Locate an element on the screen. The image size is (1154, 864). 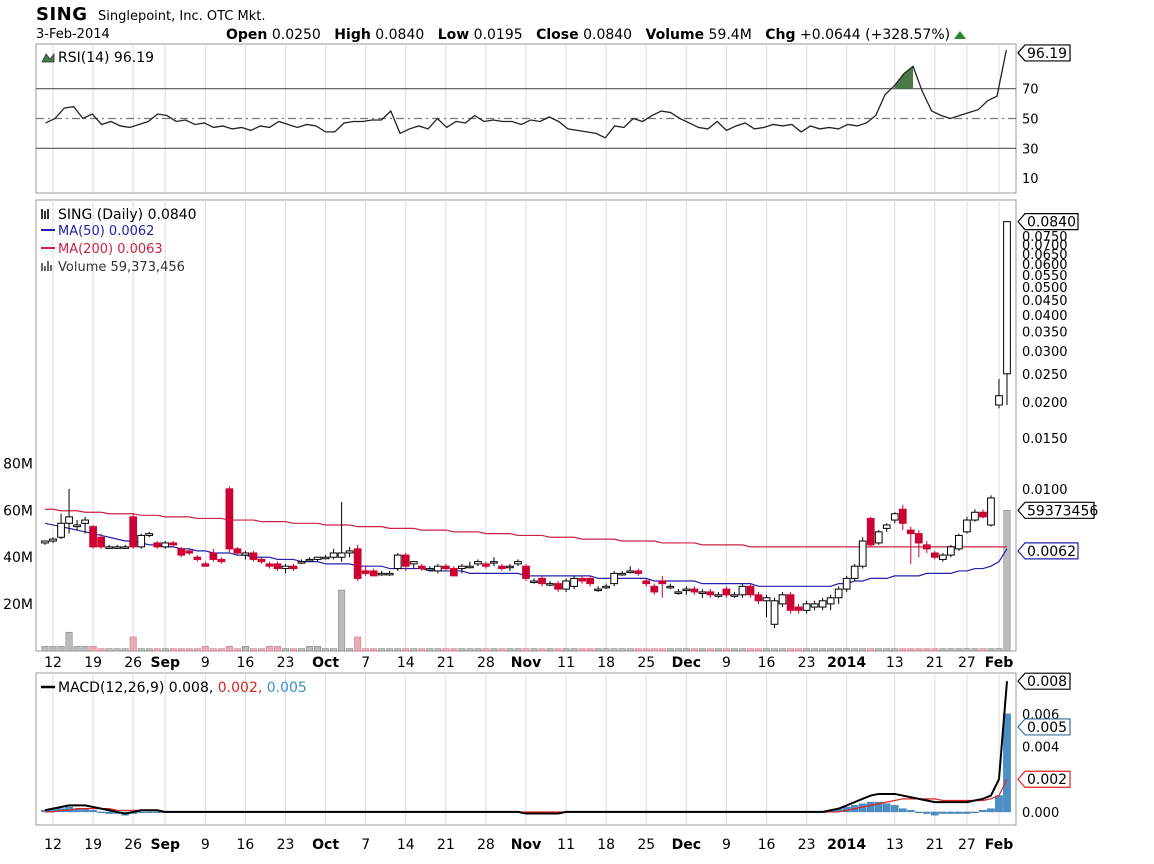
x-axis-label: Nov is located at coordinates (526, 663).